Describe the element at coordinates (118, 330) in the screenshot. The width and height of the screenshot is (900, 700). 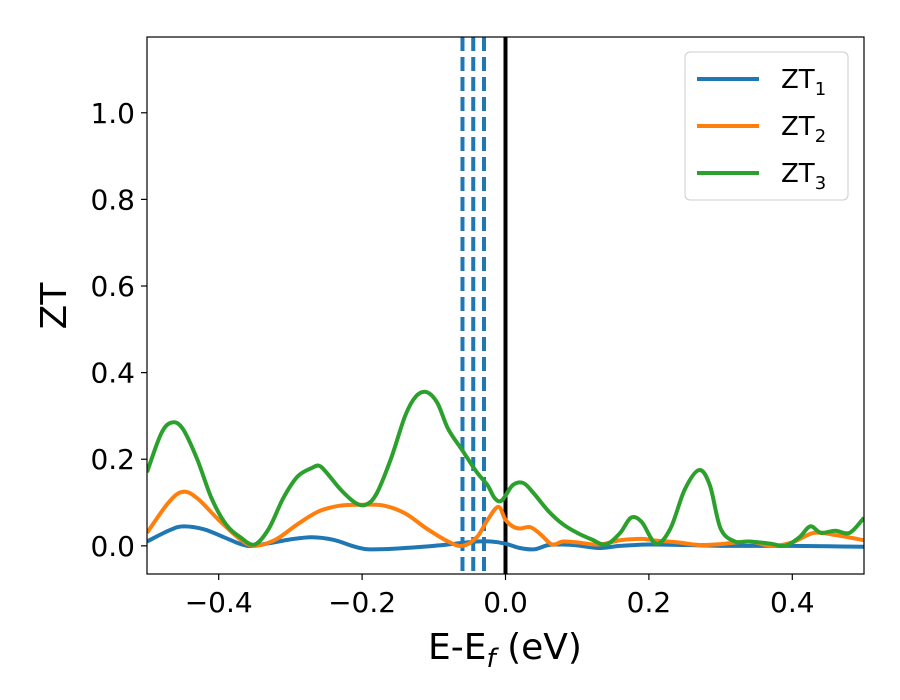
I see `y-axis-ticks: 0.0 0.2 0.4 0.6 0.8 1.0` at that location.